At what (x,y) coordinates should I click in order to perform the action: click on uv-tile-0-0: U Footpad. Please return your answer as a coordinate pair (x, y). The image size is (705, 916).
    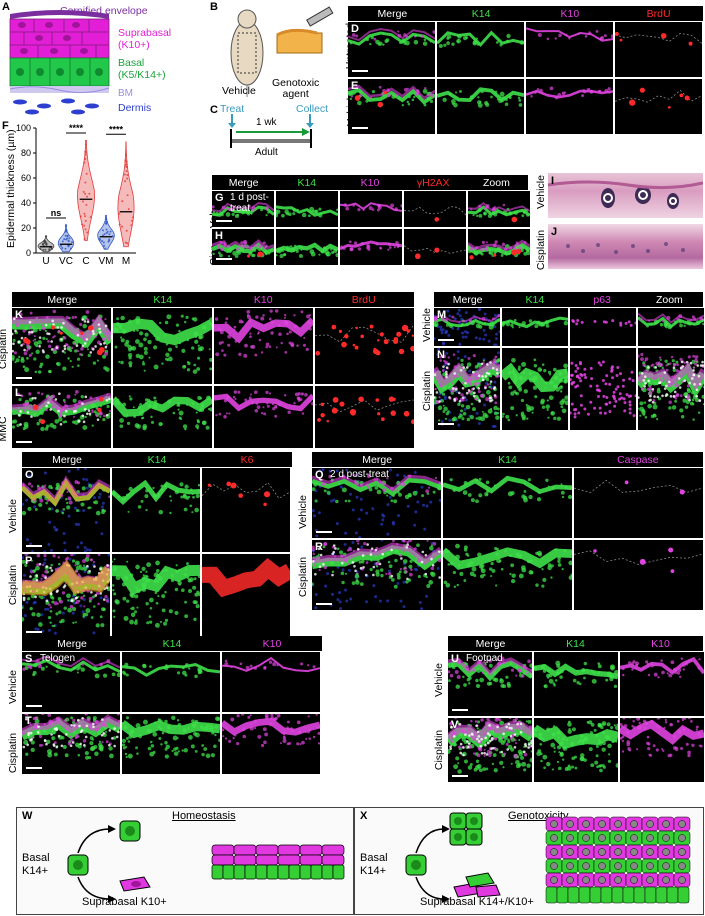
    Looking at the image, I should click on (490, 684).